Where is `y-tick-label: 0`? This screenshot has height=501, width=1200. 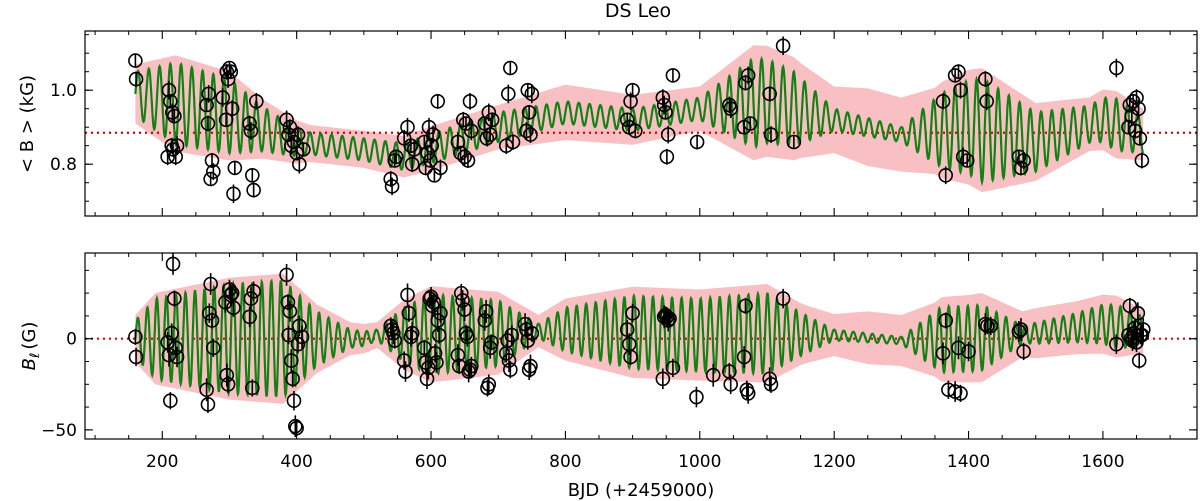 y-tick-label: 0 is located at coordinates (71, 340).